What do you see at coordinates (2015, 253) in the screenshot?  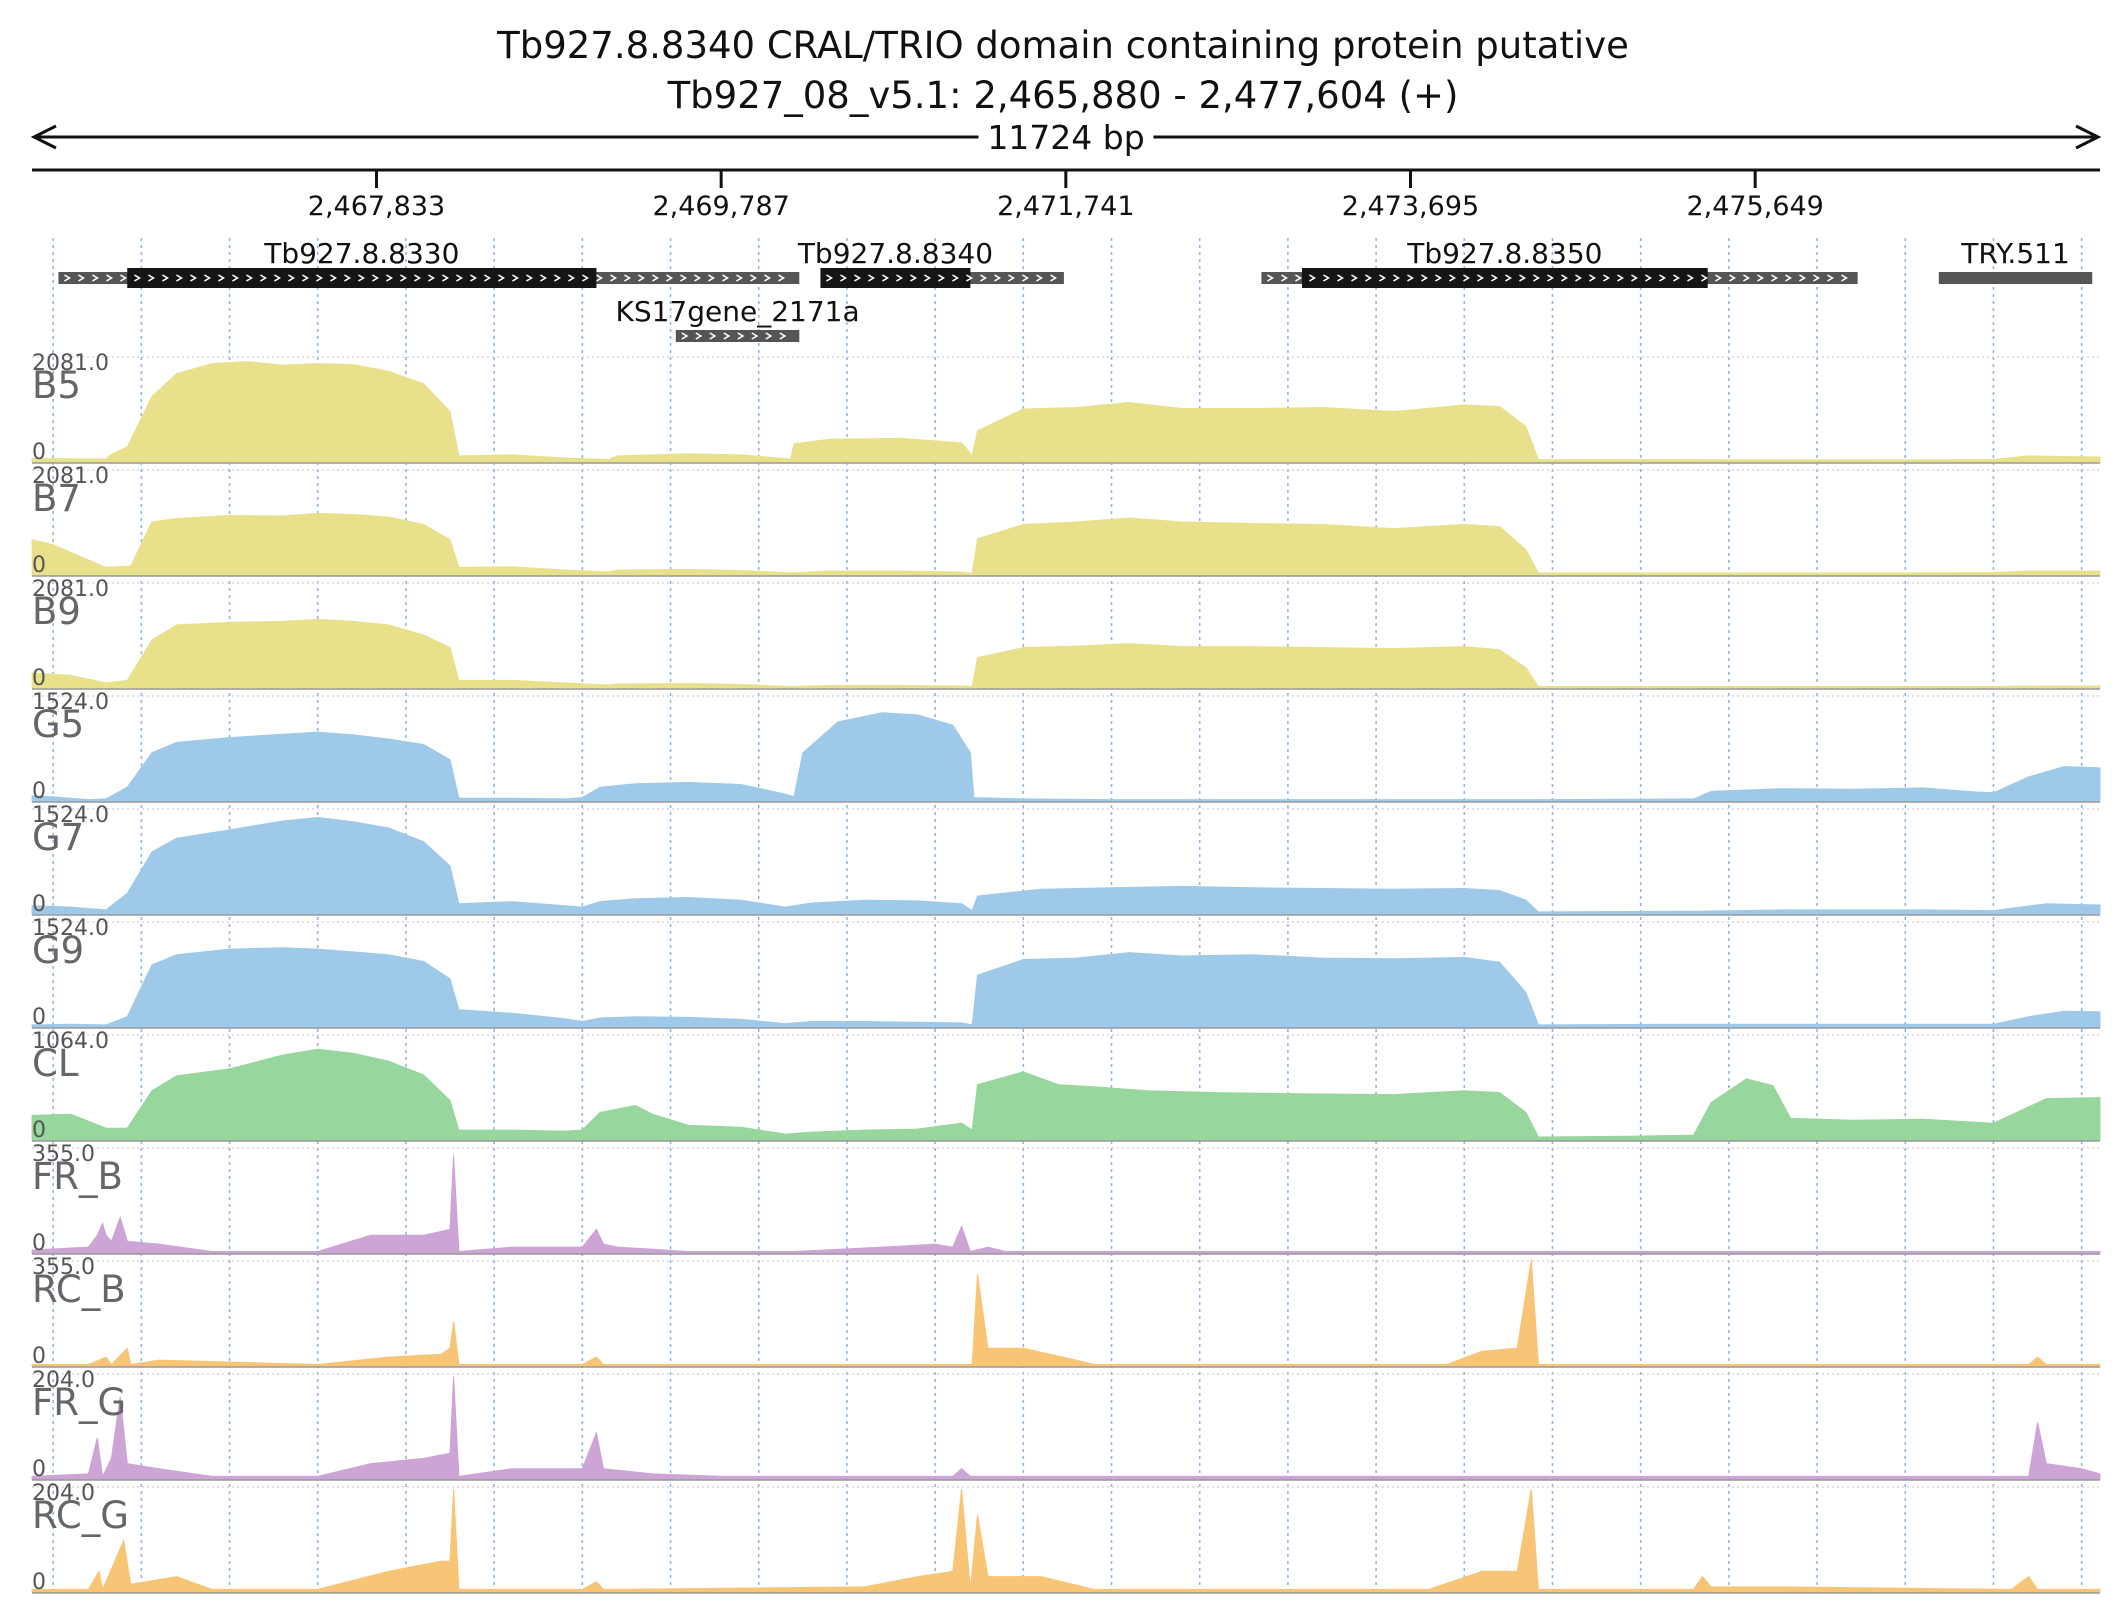 I see `gene-label: TRY.511` at bounding box center [2015, 253].